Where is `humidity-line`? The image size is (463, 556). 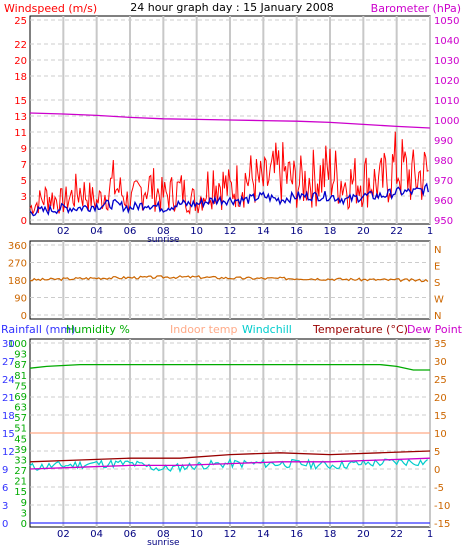 humidity-line is located at coordinates (229, 367).